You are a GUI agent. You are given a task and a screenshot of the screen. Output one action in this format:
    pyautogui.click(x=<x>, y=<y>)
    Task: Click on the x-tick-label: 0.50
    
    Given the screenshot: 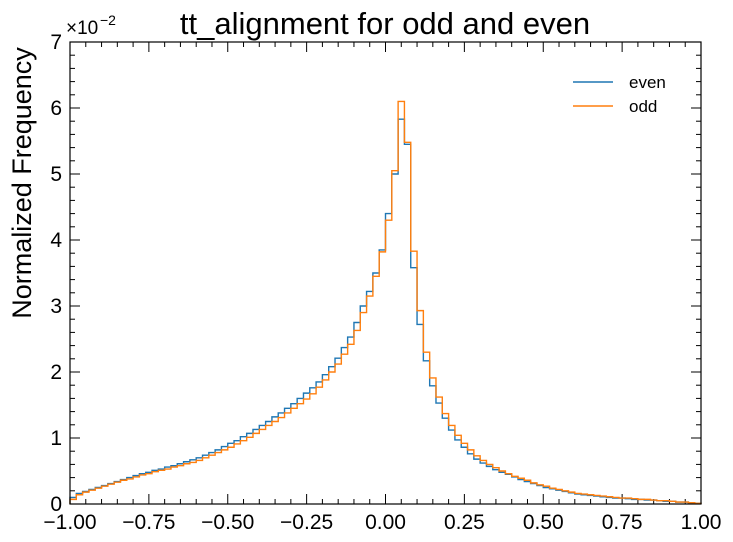 What is the action you would take?
    pyautogui.click(x=543, y=522)
    